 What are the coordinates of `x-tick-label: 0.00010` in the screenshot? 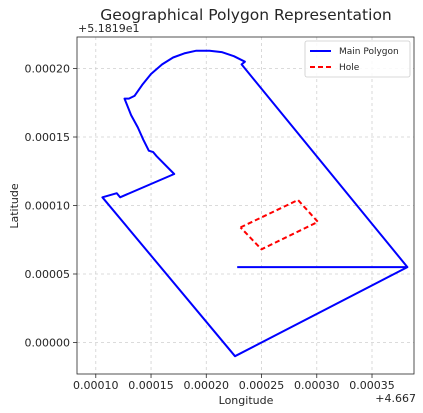 It's located at (96, 385).